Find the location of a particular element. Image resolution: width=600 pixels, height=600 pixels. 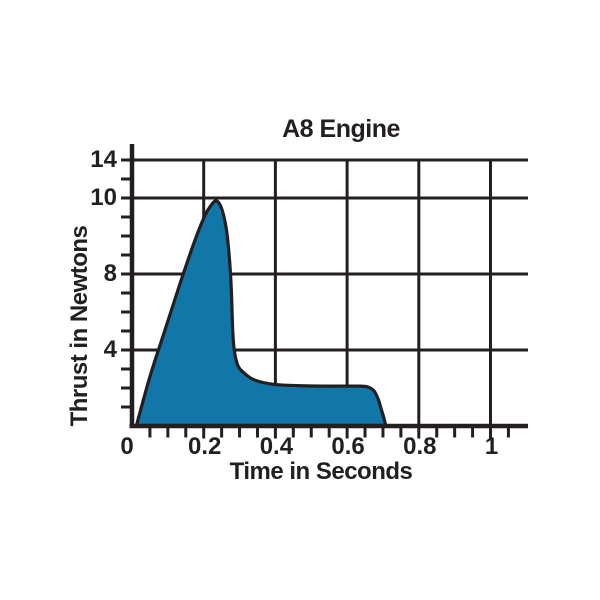

x-axis-title: Time in Seconds is located at coordinates (321, 471).